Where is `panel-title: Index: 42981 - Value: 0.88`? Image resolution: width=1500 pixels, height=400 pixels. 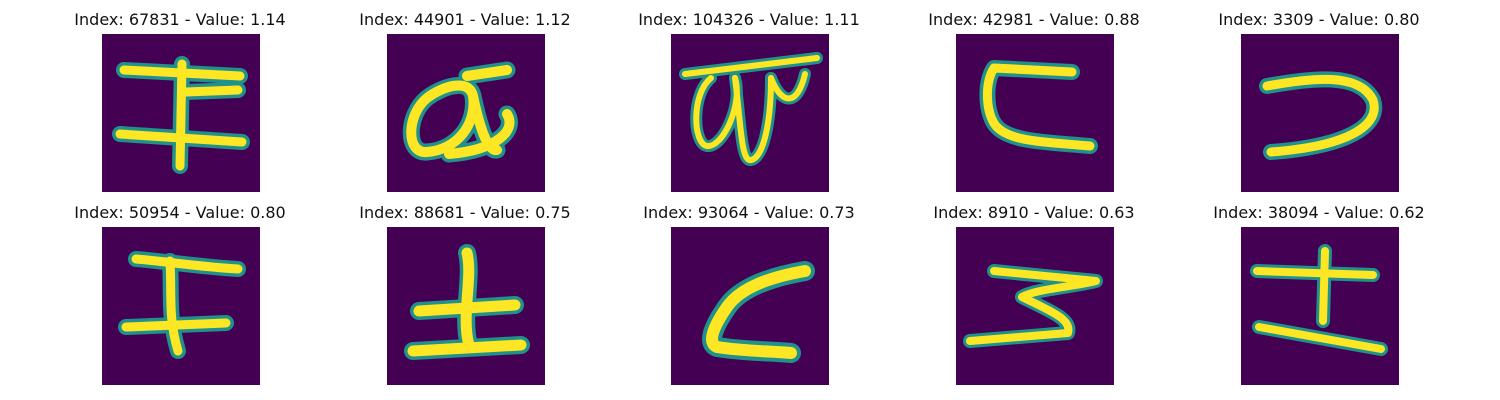
panel-title: Index: 42981 - Value: 0.88 is located at coordinates (1034, 19).